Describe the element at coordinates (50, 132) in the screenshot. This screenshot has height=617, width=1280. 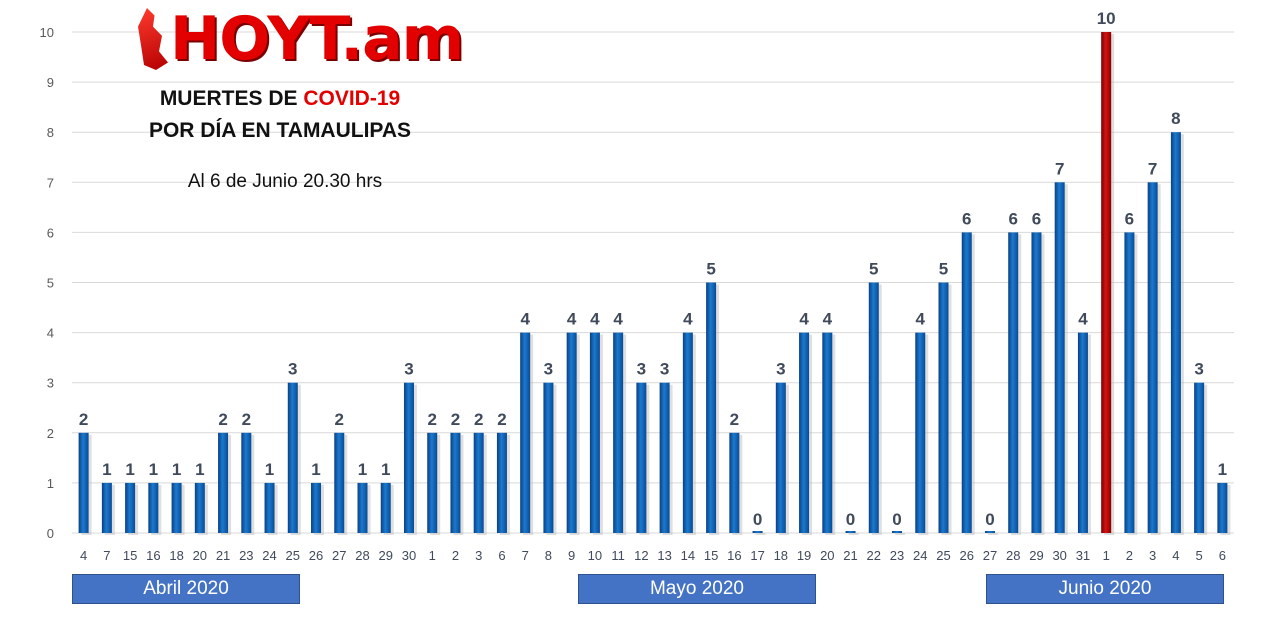
I see `y-tick-label: 8` at that location.